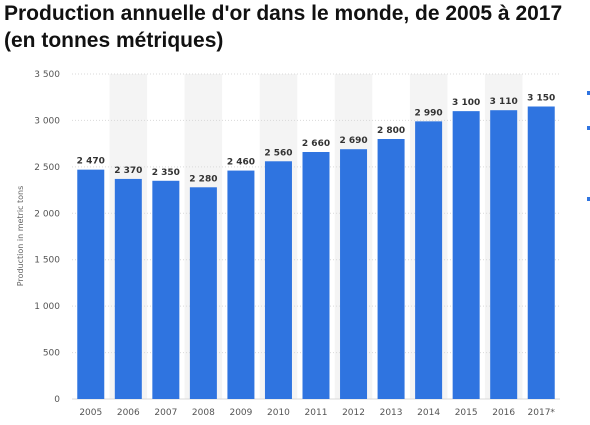  Describe the element at coordinates (429, 113) in the screenshot. I see `value-label-2014: 2 990` at that location.